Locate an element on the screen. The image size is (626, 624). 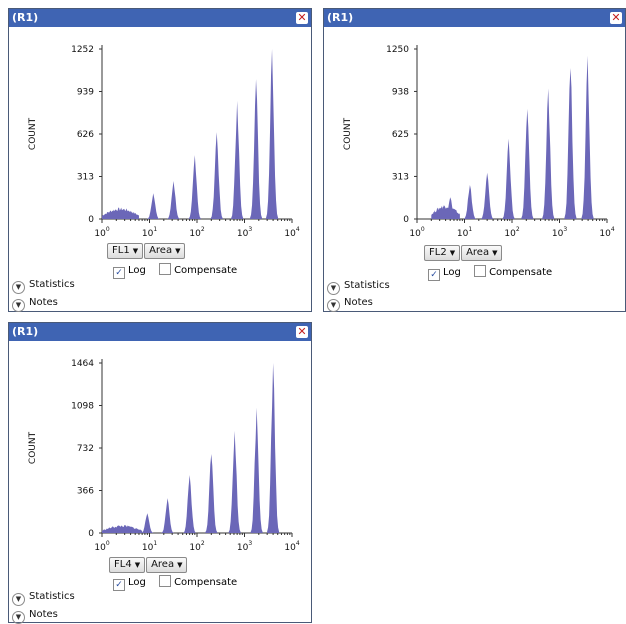
channel-dropdown: FL2 ▼ is located at coordinates (442, 253).